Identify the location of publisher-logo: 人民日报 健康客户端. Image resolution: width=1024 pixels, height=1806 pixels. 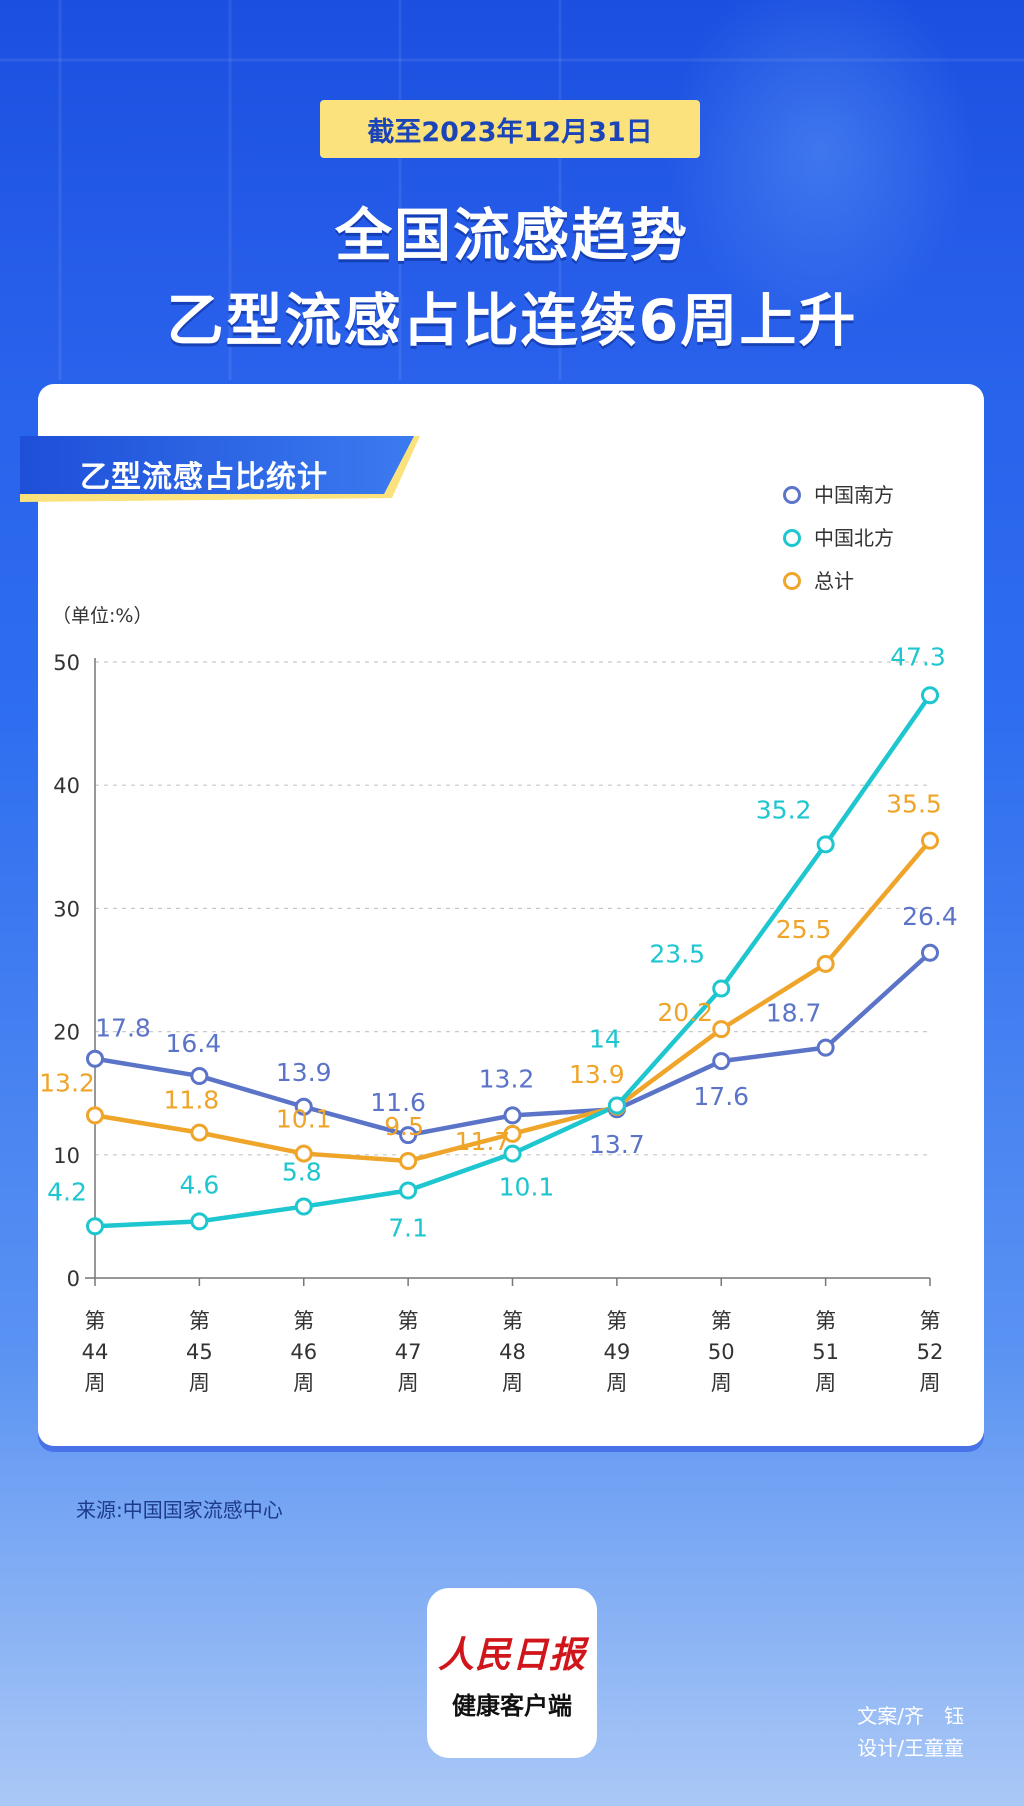
(512, 1673).